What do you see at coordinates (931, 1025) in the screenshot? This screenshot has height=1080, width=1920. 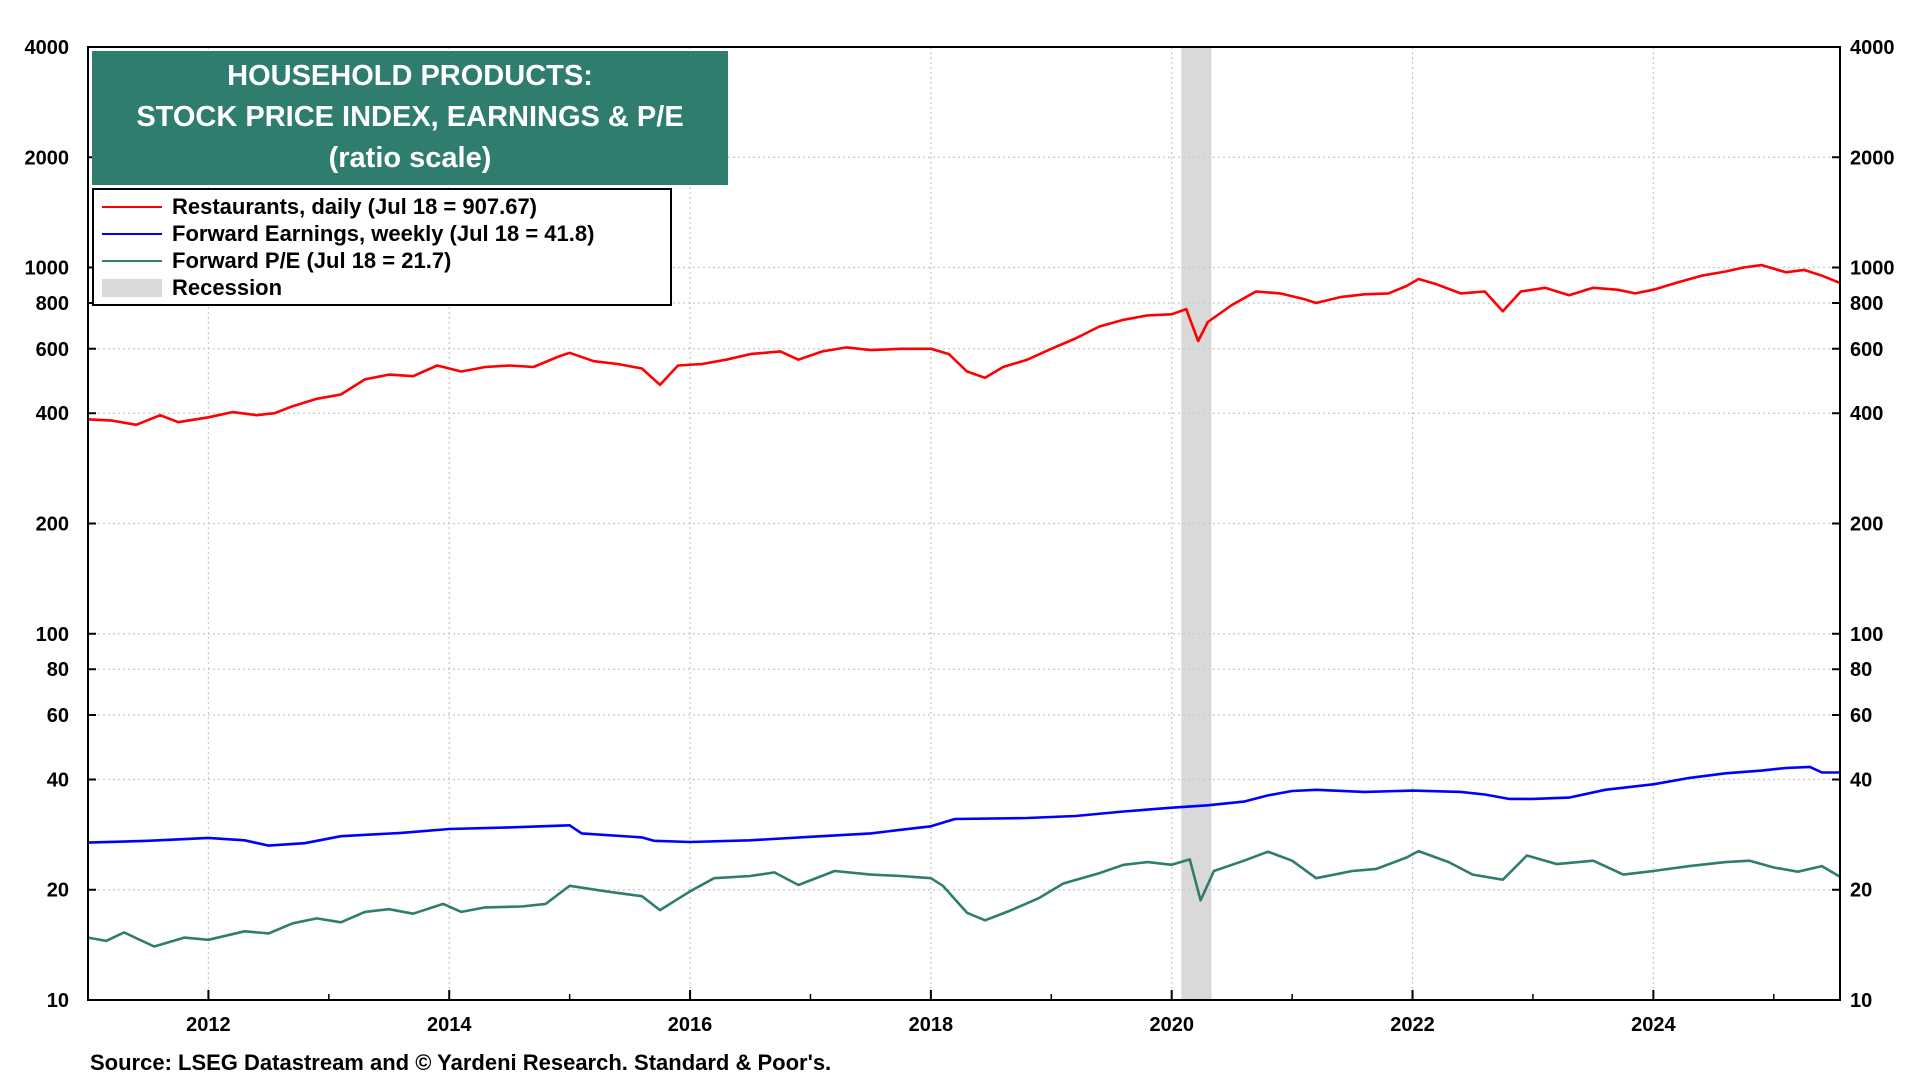 I see `x-tick-label-3: 2018` at bounding box center [931, 1025].